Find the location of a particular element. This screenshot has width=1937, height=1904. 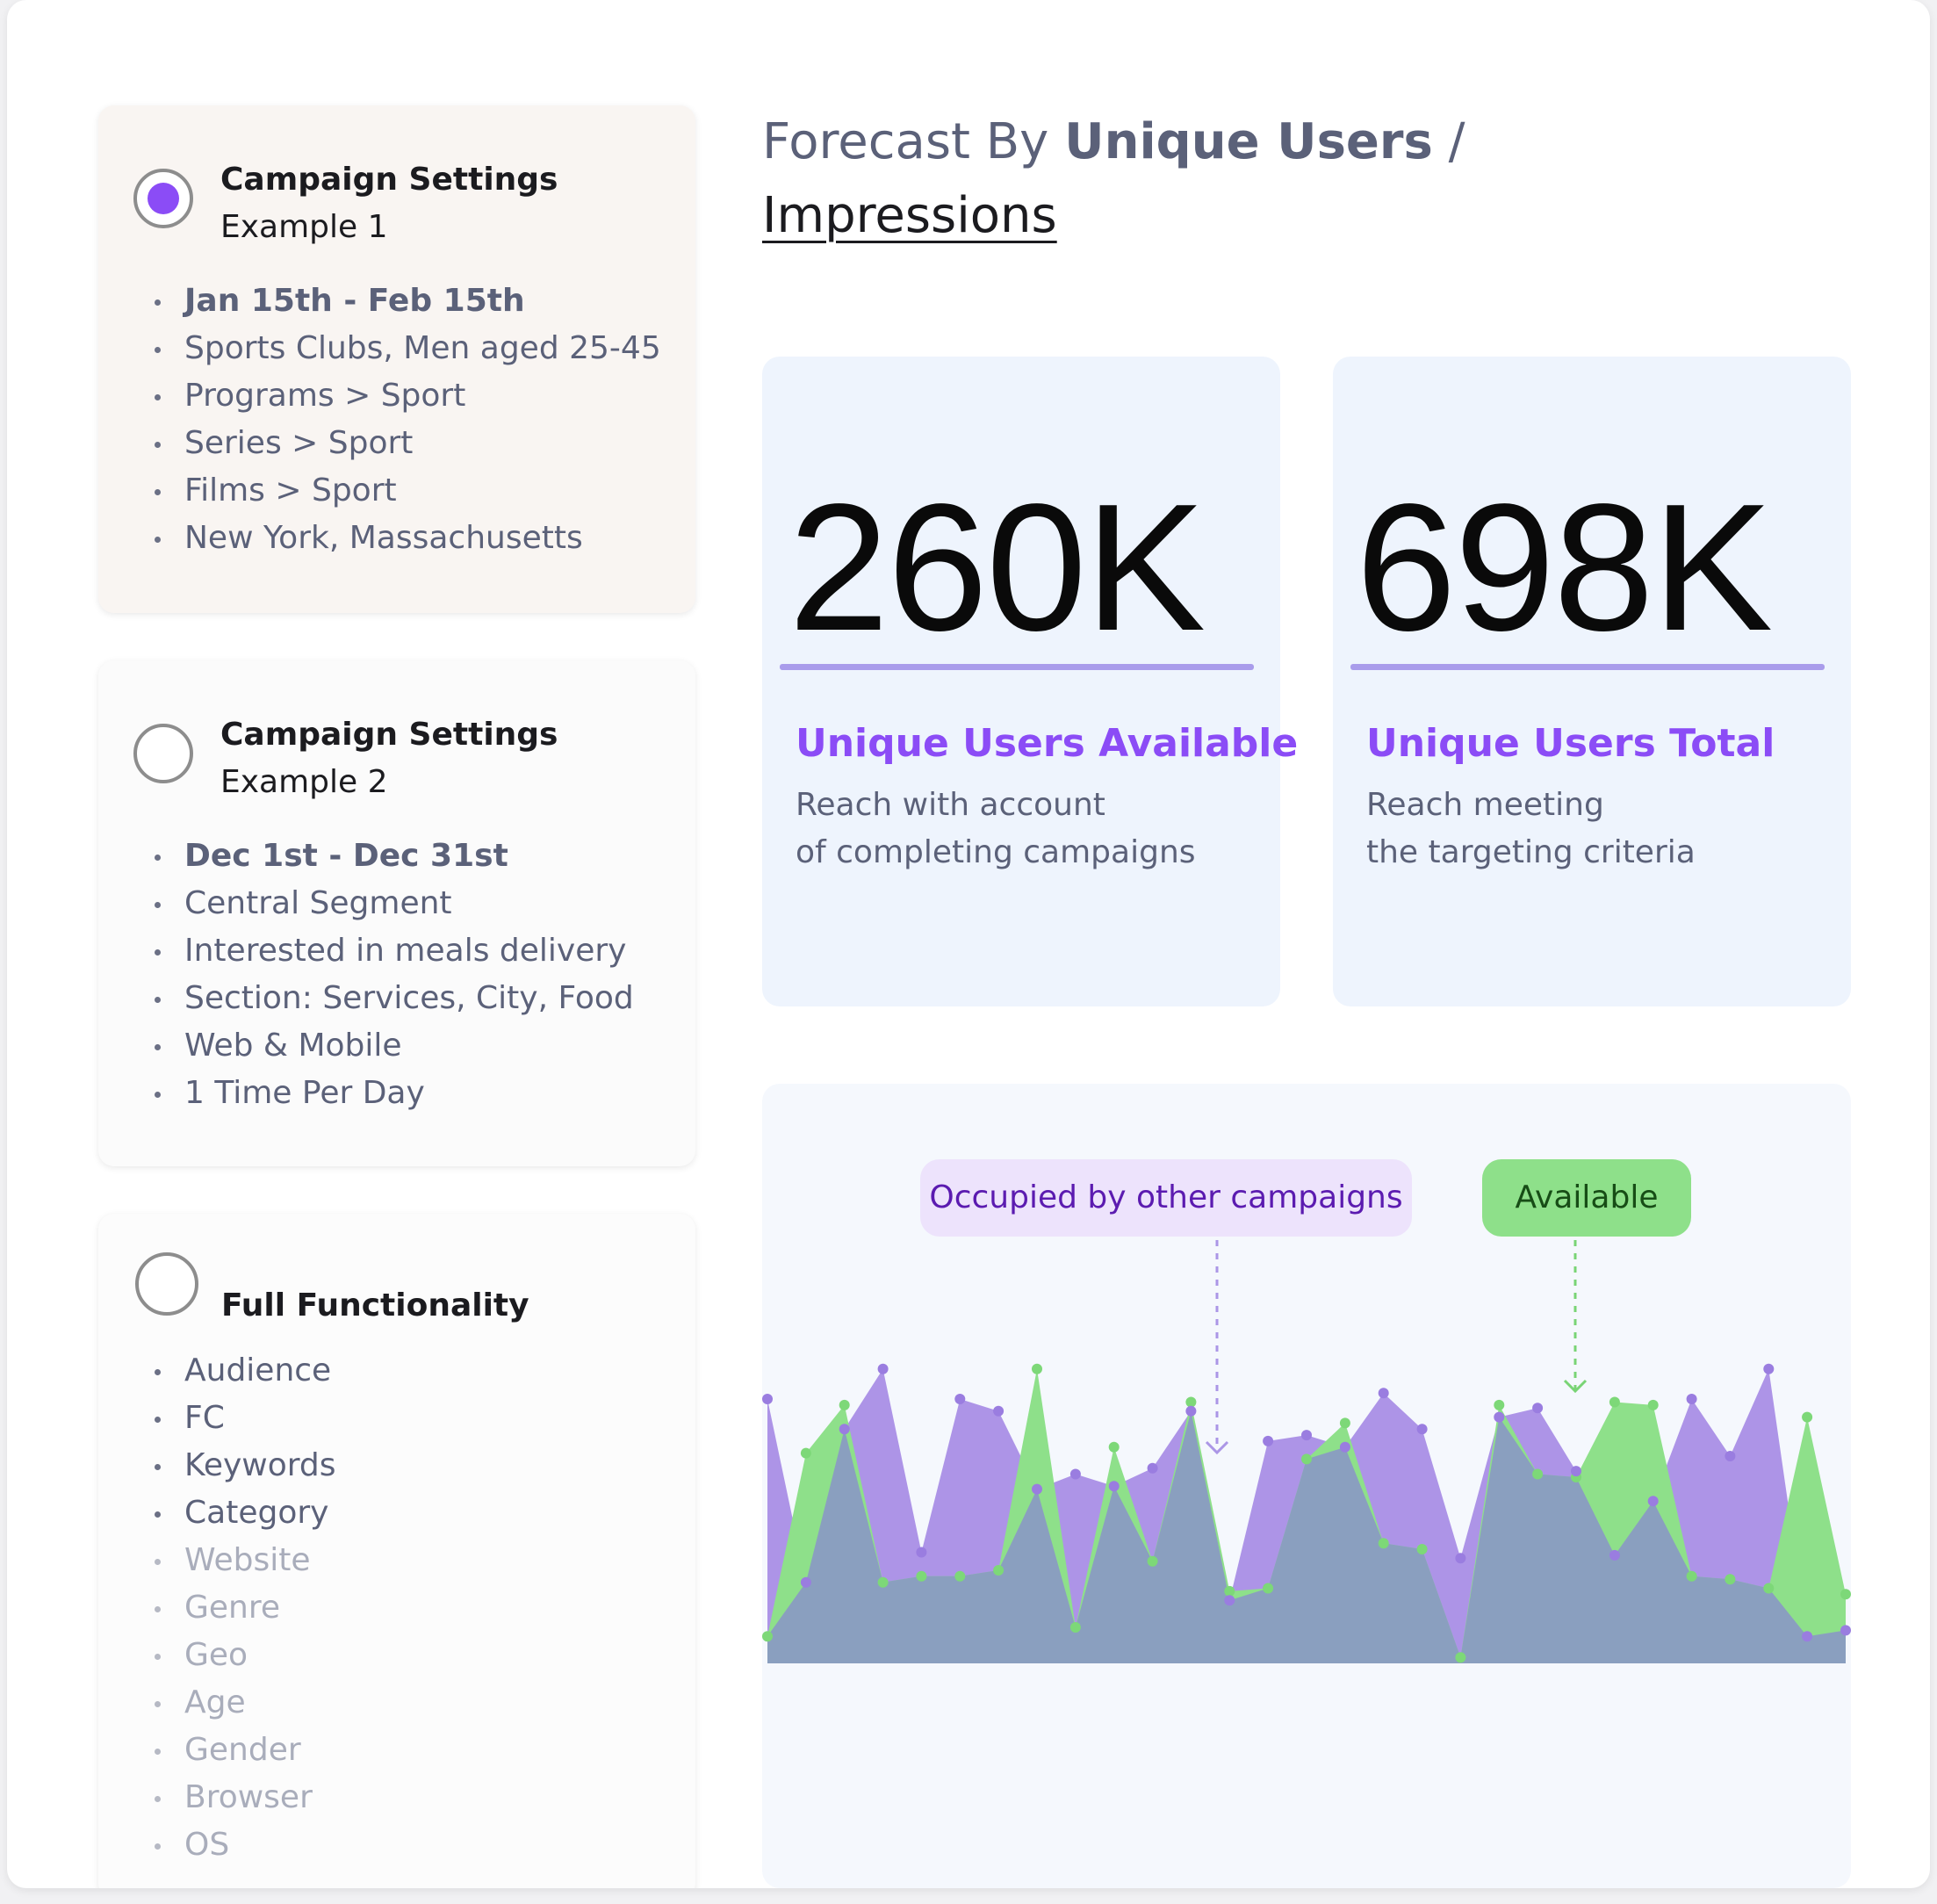

list-item: Central Segment is located at coordinates (392, 903).